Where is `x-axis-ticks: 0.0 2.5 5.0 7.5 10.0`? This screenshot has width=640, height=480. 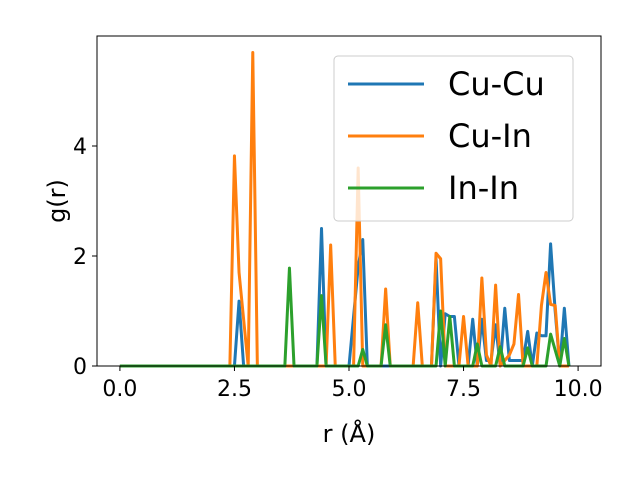
x-axis-ticks: 0.0 2.5 5.0 7.5 10.0 is located at coordinates (352, 384).